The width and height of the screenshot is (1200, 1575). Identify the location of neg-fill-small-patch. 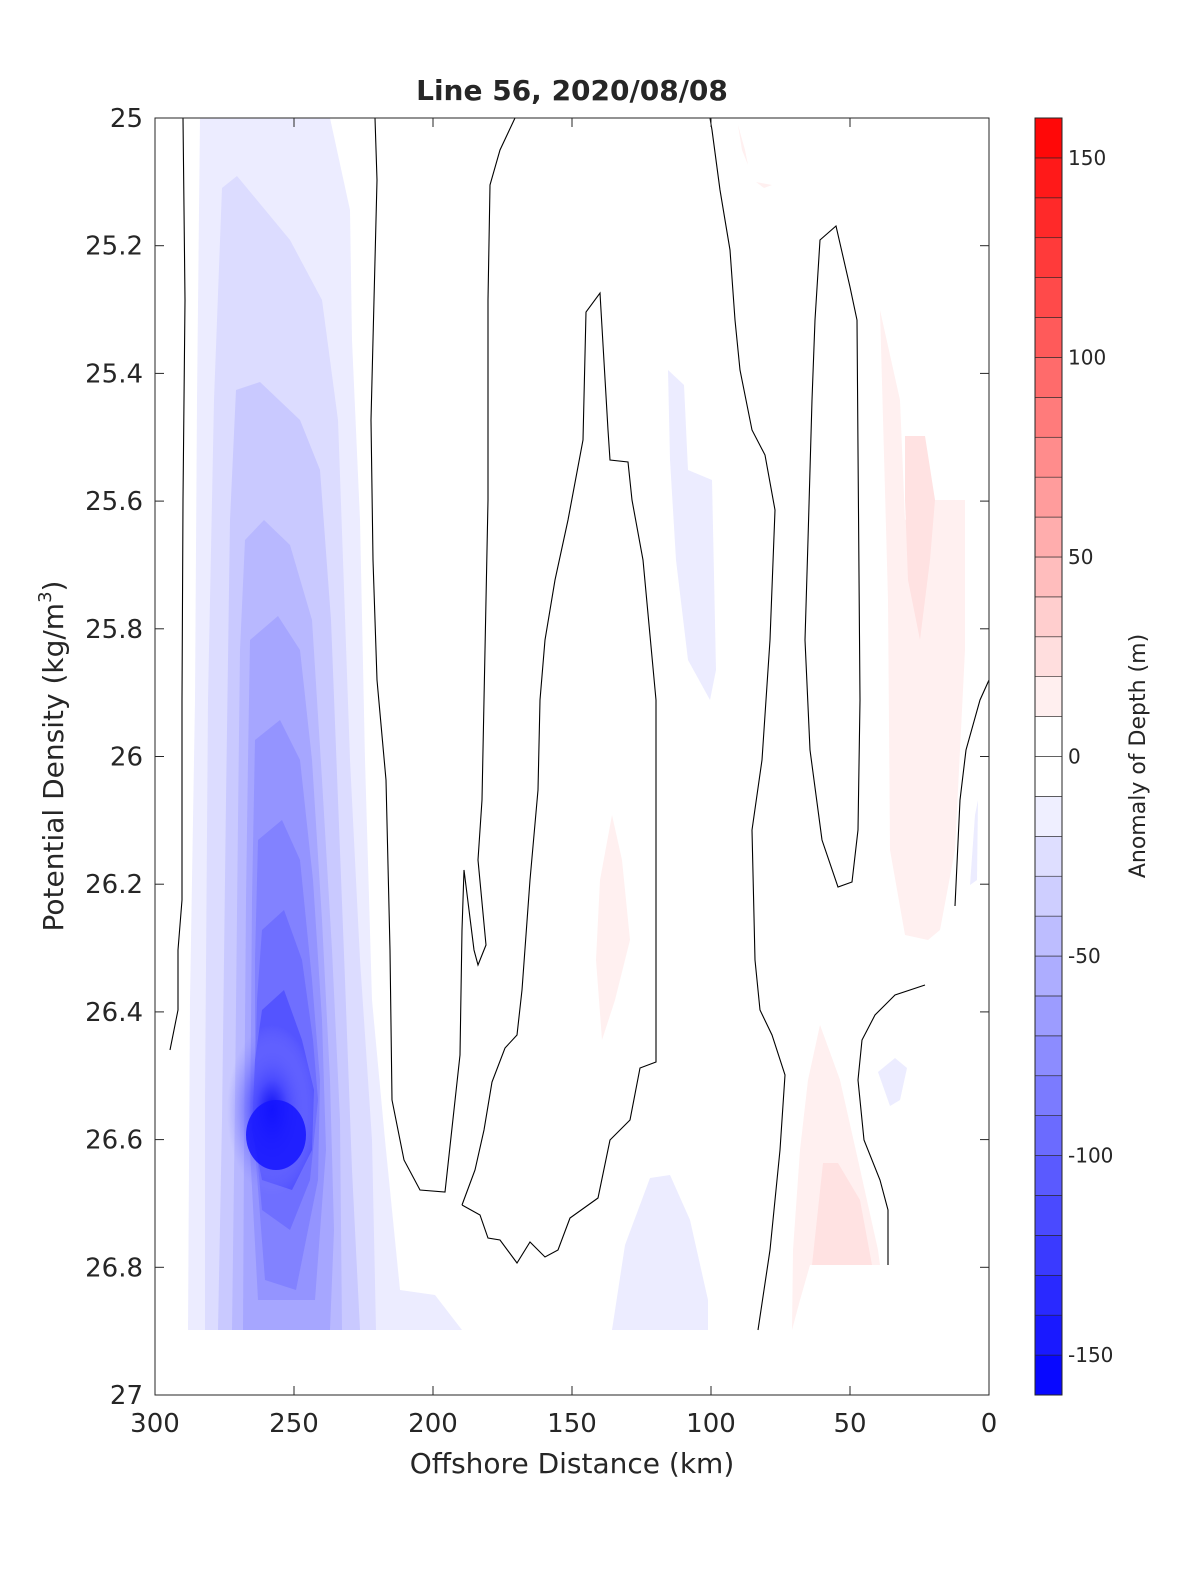
(892, 1082).